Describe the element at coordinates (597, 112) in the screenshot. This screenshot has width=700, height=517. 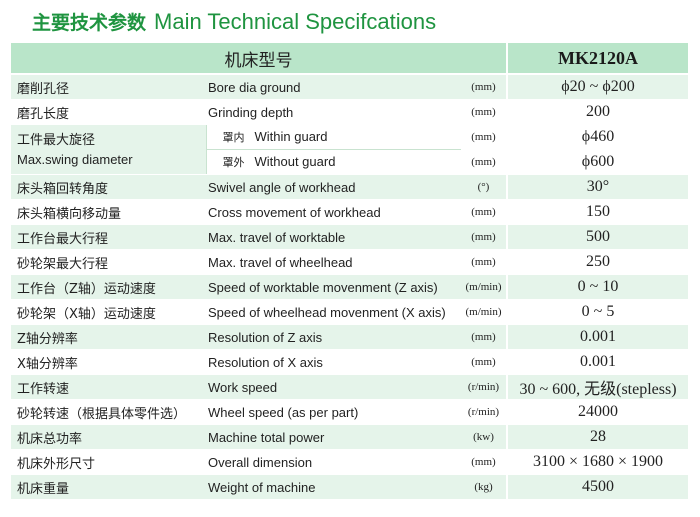
I see `spec-value: 200` at that location.